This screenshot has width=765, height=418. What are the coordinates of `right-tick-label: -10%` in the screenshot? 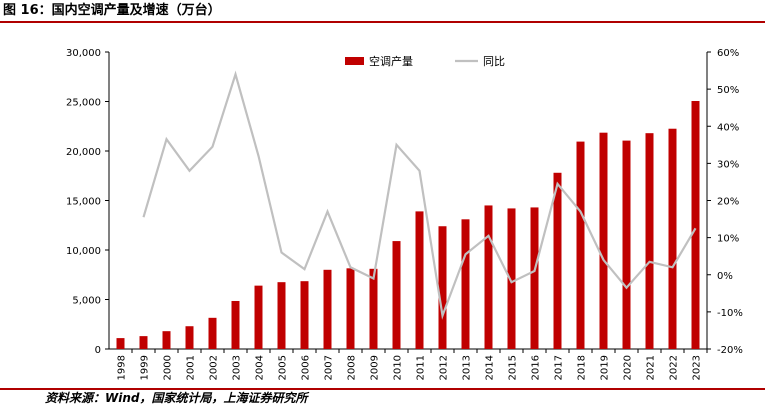 It's located at (730, 313).